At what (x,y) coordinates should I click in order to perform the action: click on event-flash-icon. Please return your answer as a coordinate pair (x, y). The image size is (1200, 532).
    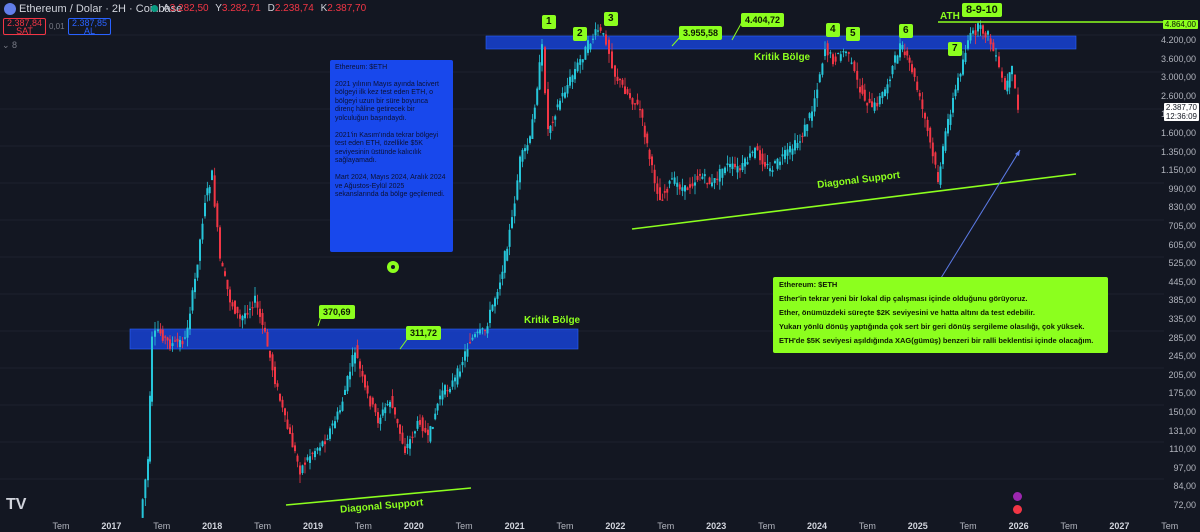
    Looking at the image, I should click on (1017, 496).